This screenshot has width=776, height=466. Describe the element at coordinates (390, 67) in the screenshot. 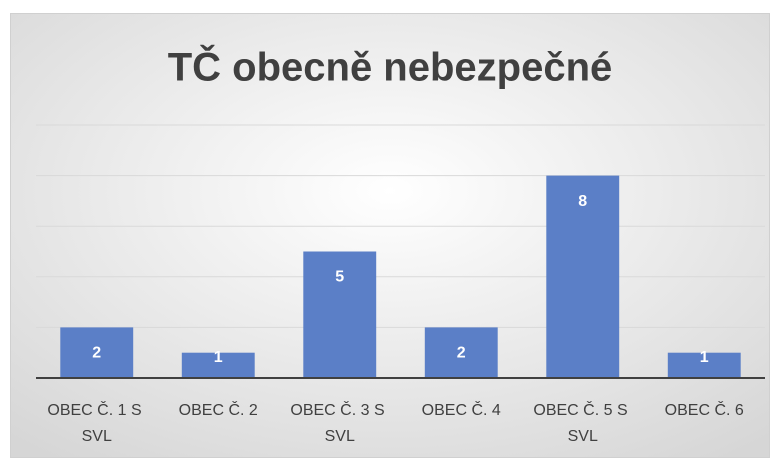

I see `chart-title: TČ obecně nebezpečné` at that location.